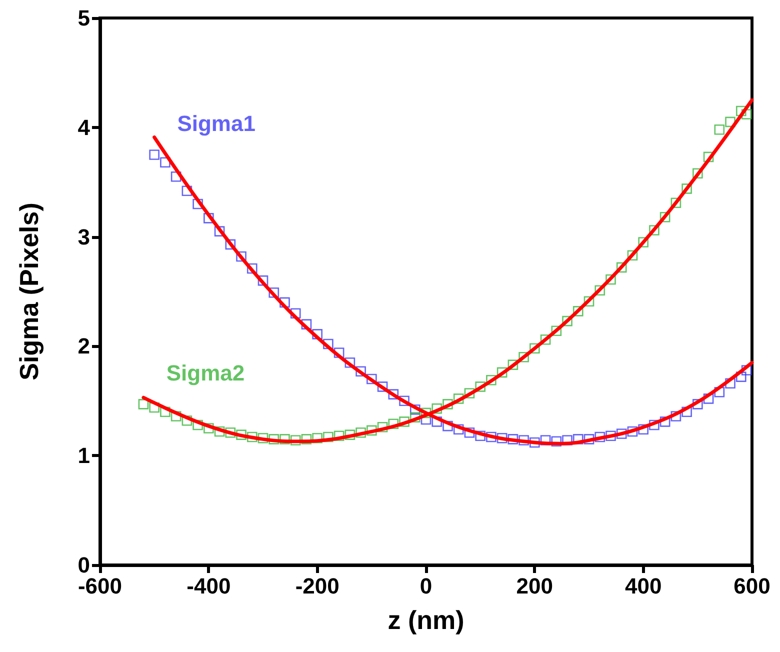 The width and height of the screenshot is (780, 652). Describe the element at coordinates (752, 586) in the screenshot. I see `x-tick-label: 600` at that location.